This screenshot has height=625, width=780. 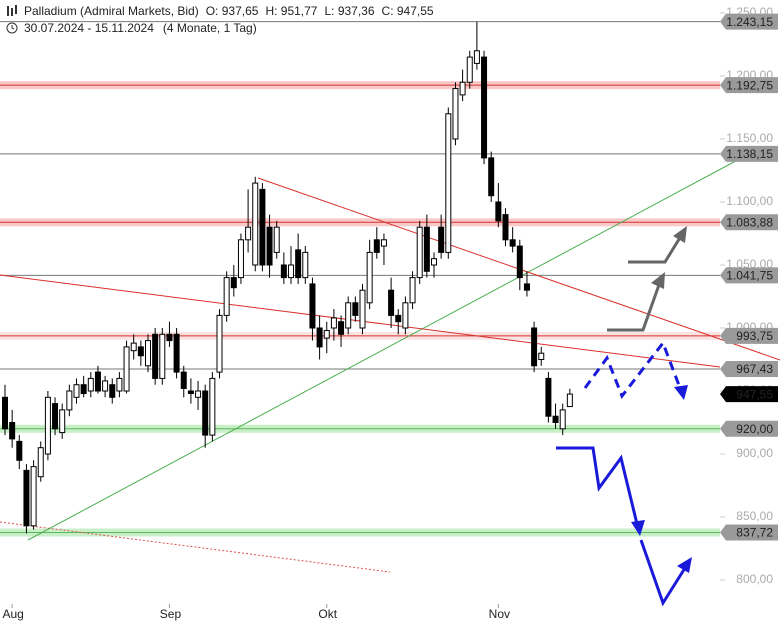 I want to click on clock-icon, so click(x=12, y=28).